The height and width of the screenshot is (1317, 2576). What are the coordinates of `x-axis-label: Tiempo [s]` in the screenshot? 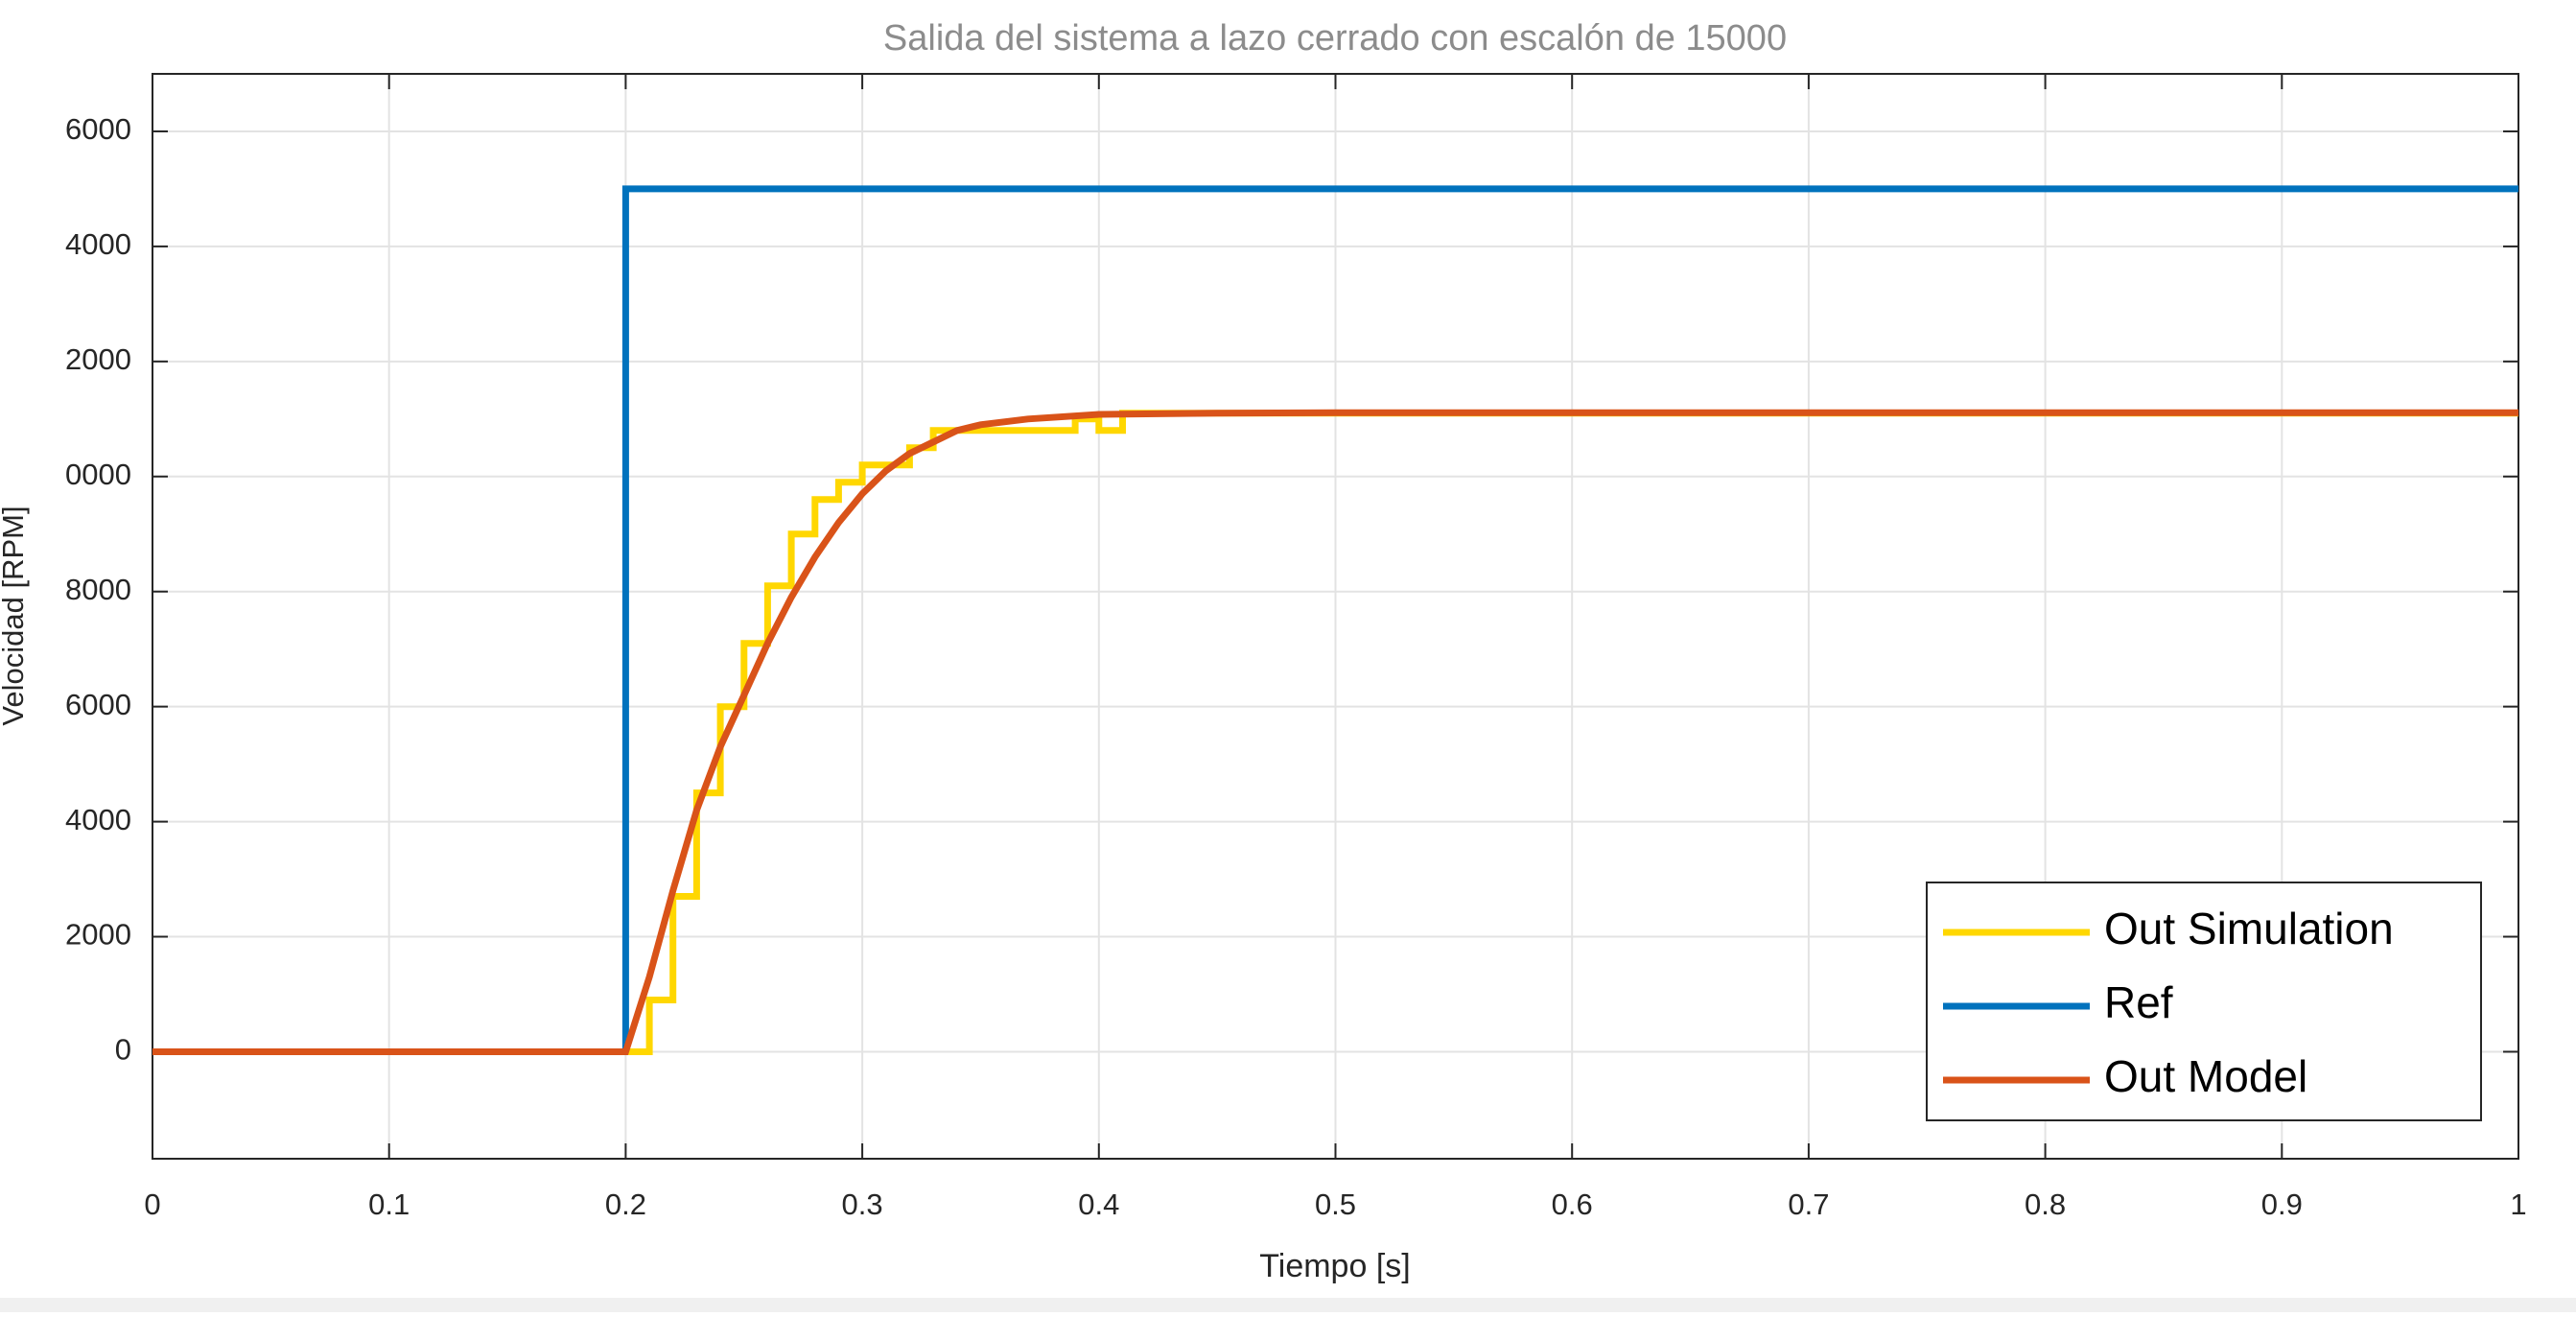 It's located at (1334, 1266).